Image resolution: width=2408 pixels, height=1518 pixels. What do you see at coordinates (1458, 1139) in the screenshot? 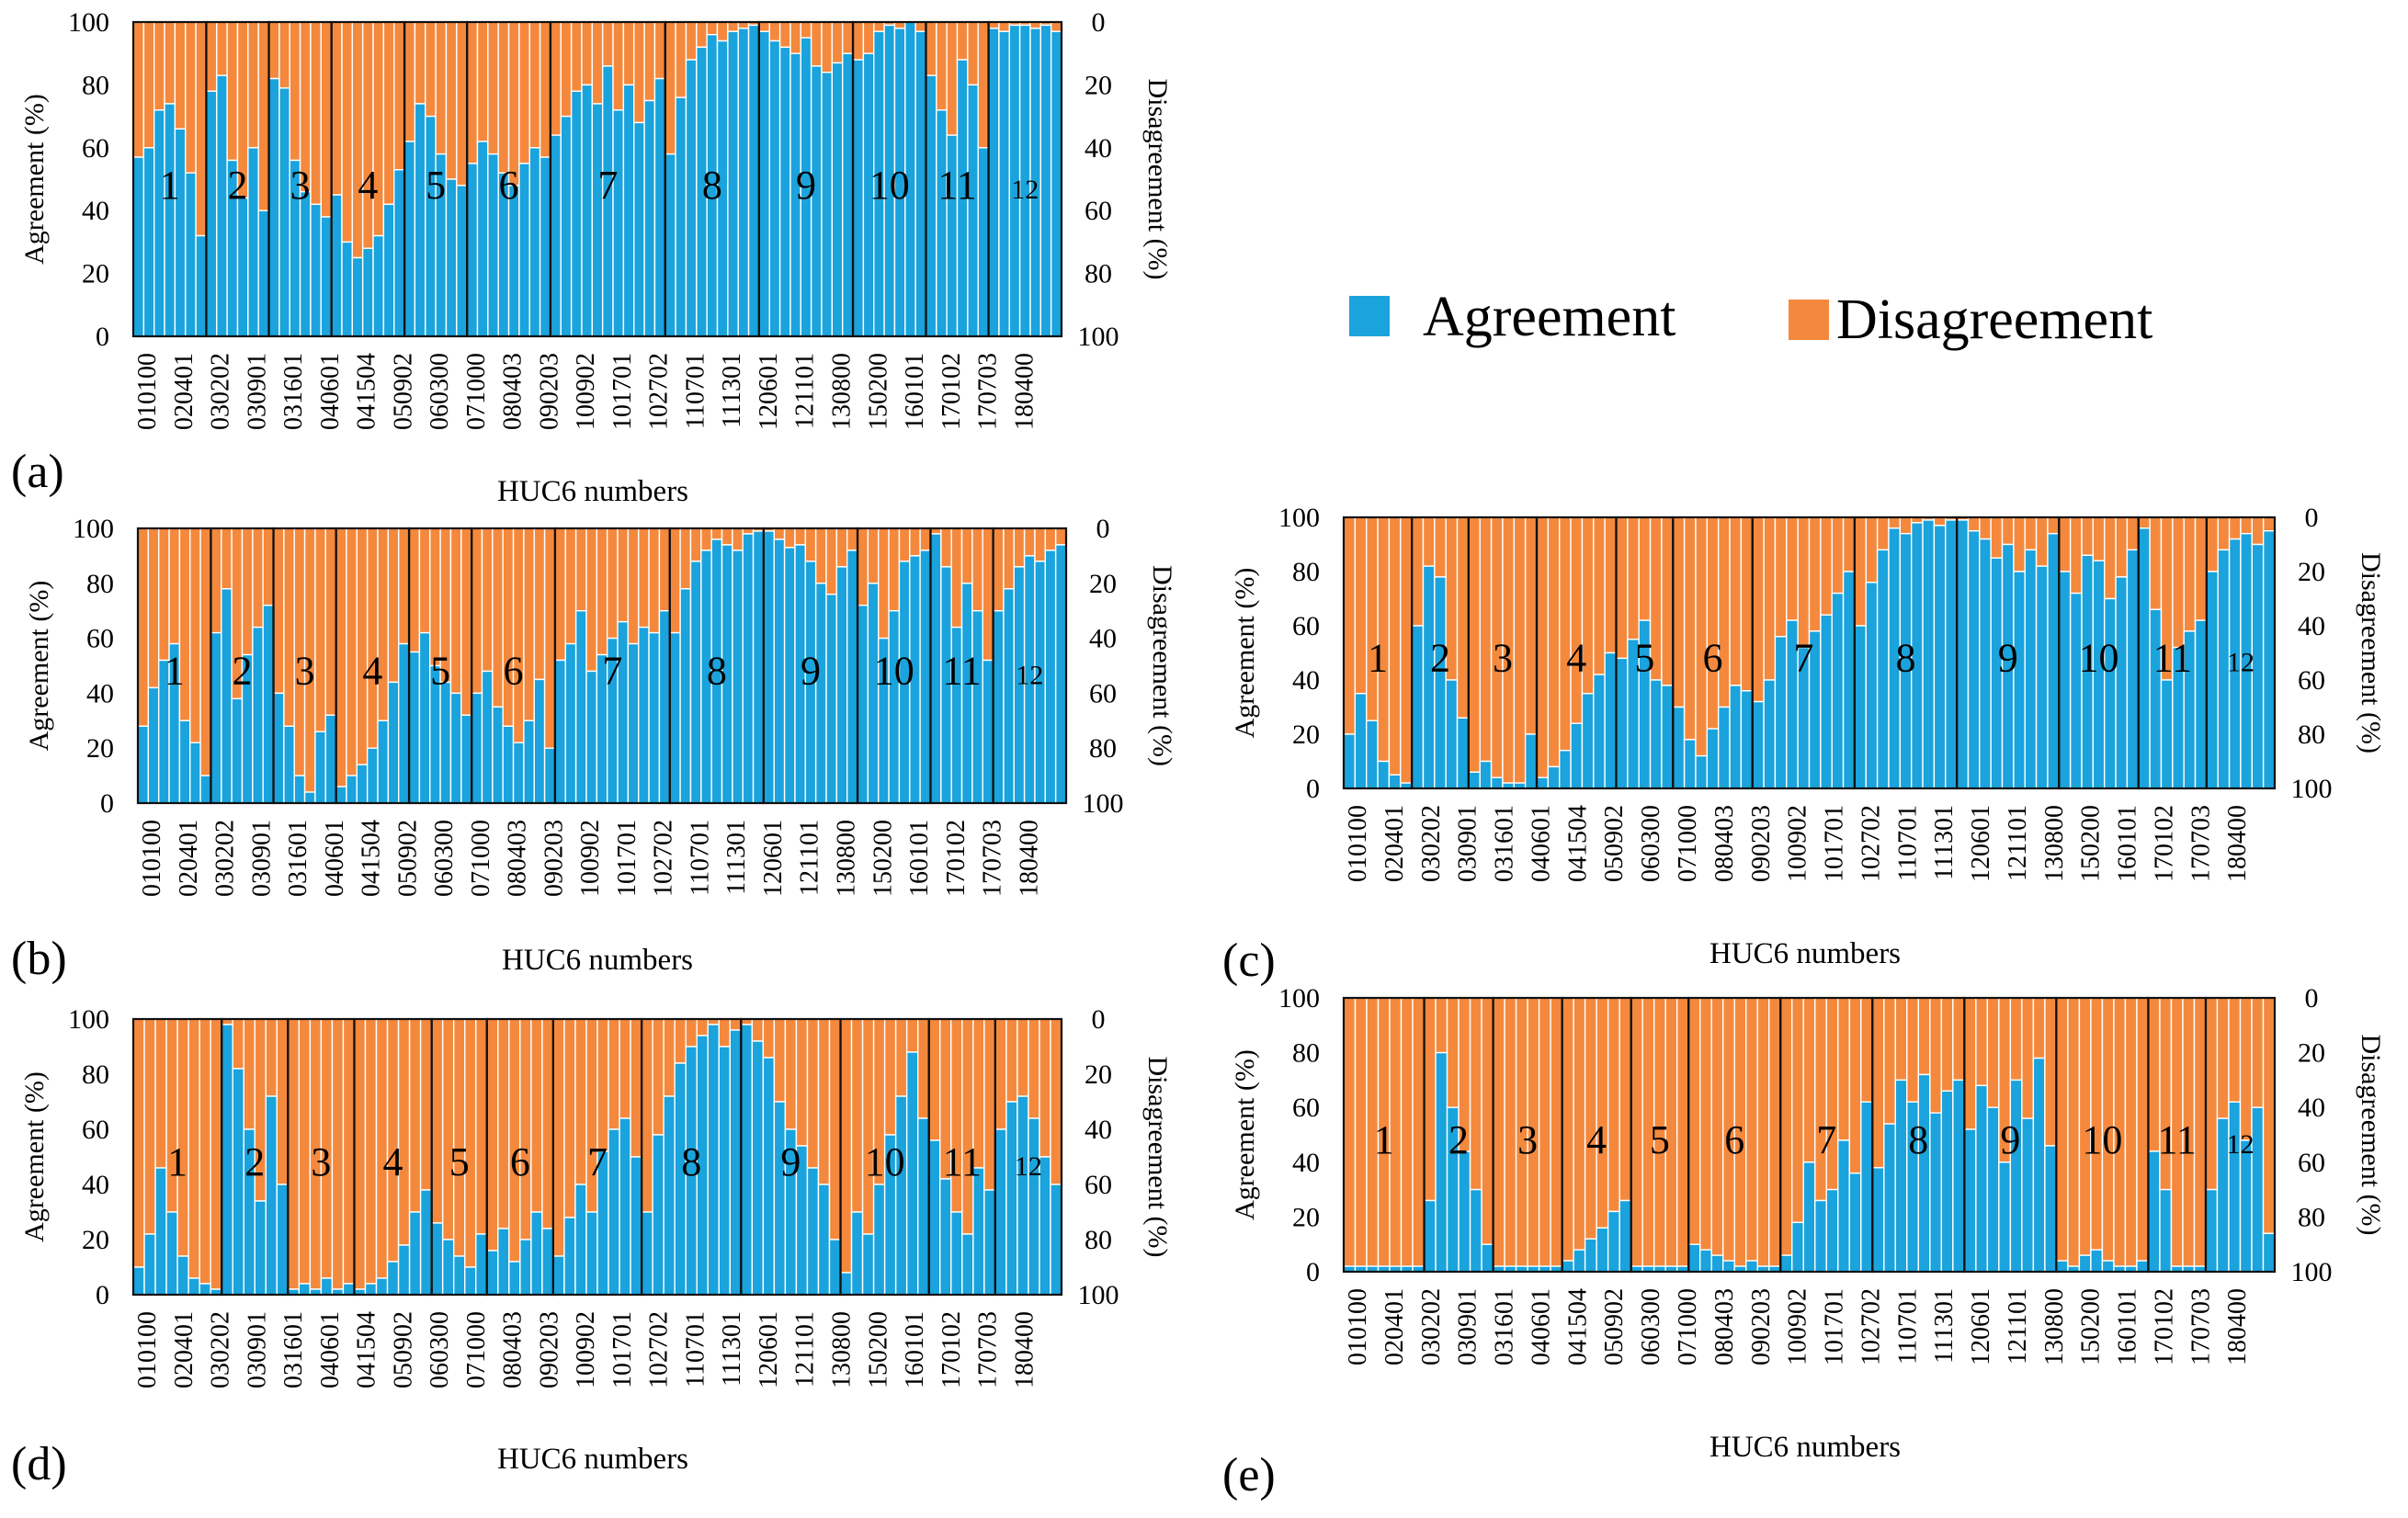
I see `region-label: 2` at bounding box center [1458, 1139].